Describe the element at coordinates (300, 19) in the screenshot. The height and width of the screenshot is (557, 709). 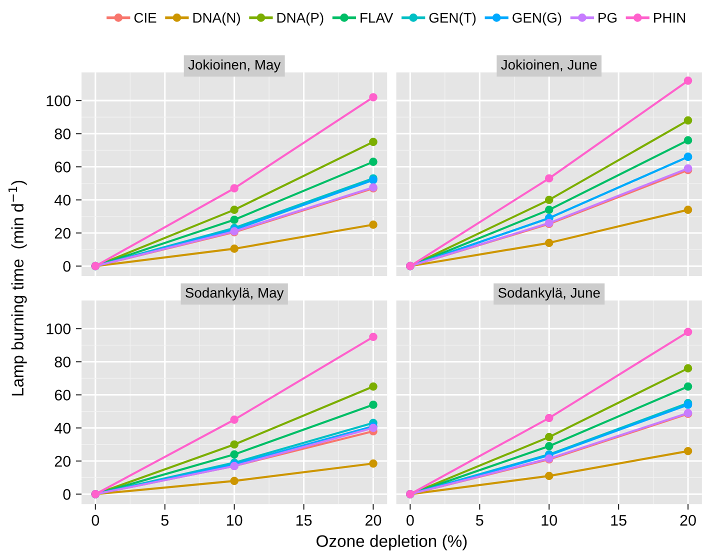
I see `legend-label: DNA(P)` at that location.